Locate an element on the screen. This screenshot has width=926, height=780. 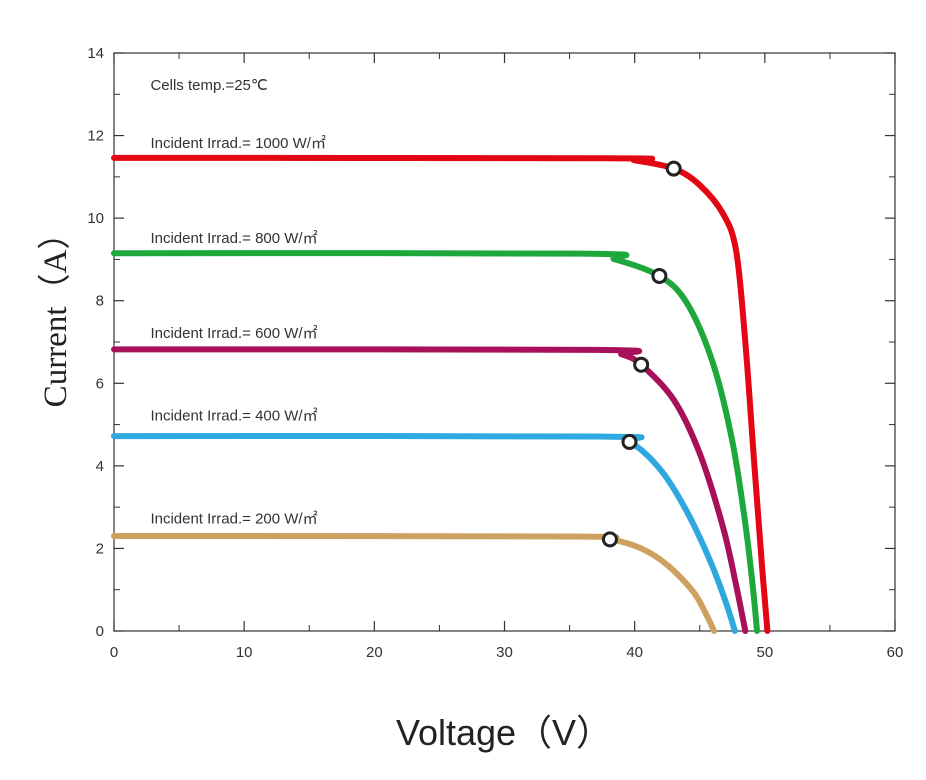
y-axis-label: Current（A） is located at coordinates (56, 312).